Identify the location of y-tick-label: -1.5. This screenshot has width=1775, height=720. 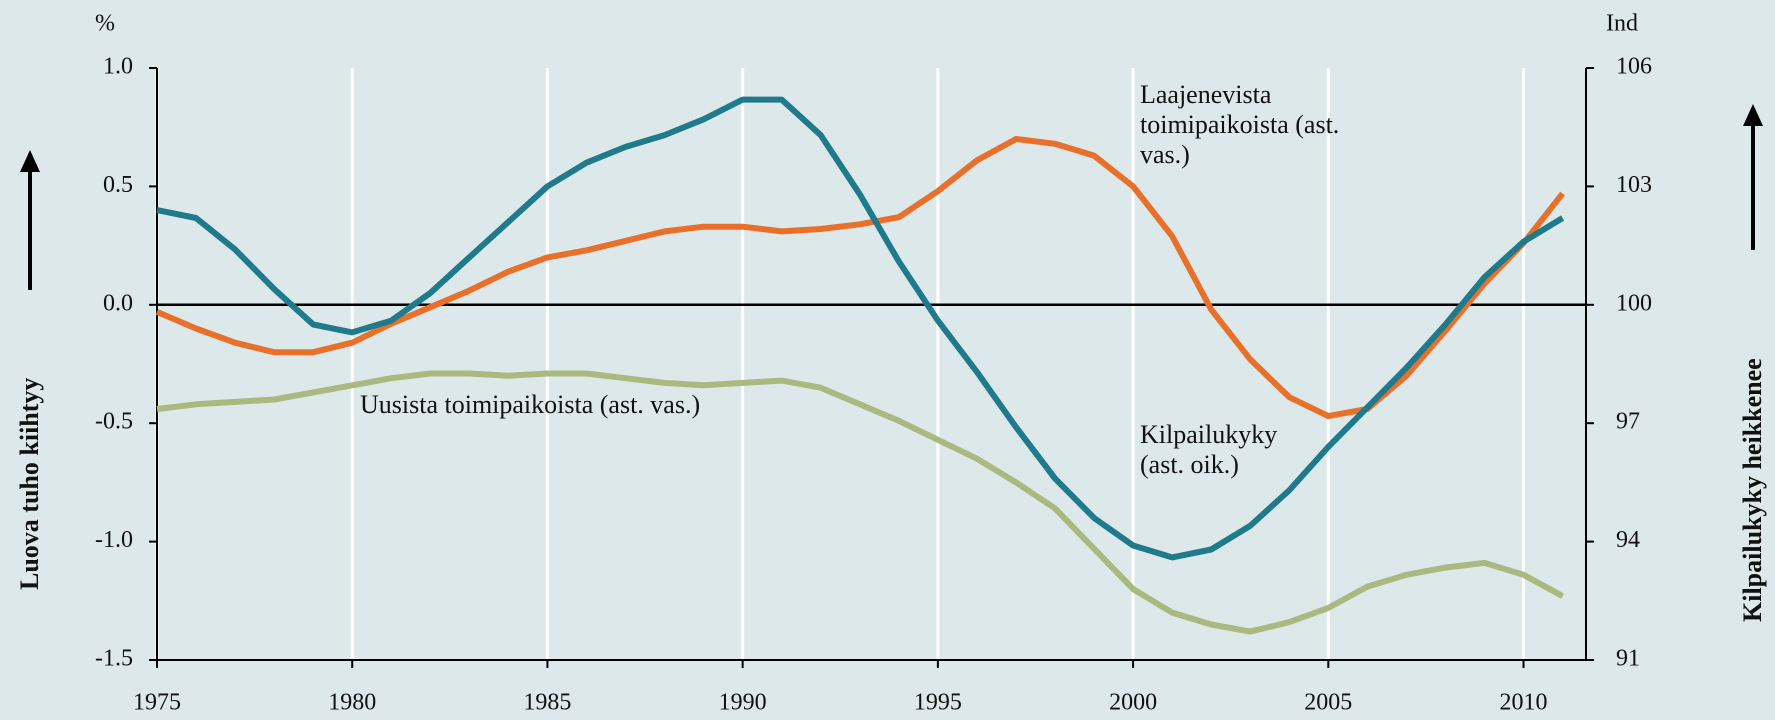
(114, 659).